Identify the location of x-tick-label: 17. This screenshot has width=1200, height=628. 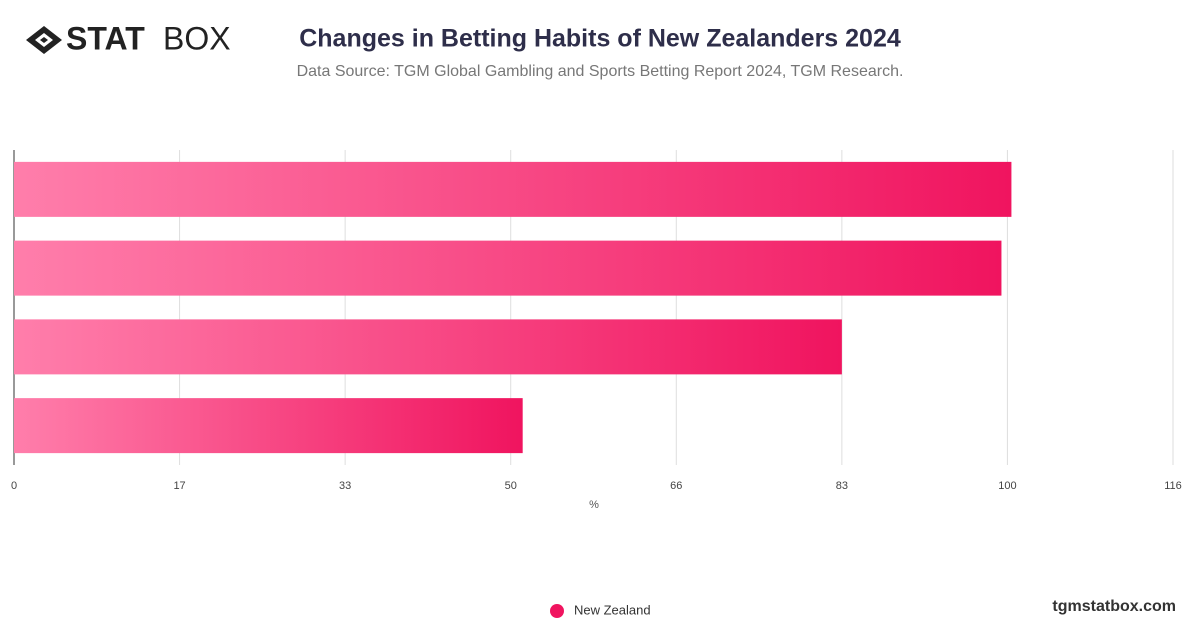
(179, 486).